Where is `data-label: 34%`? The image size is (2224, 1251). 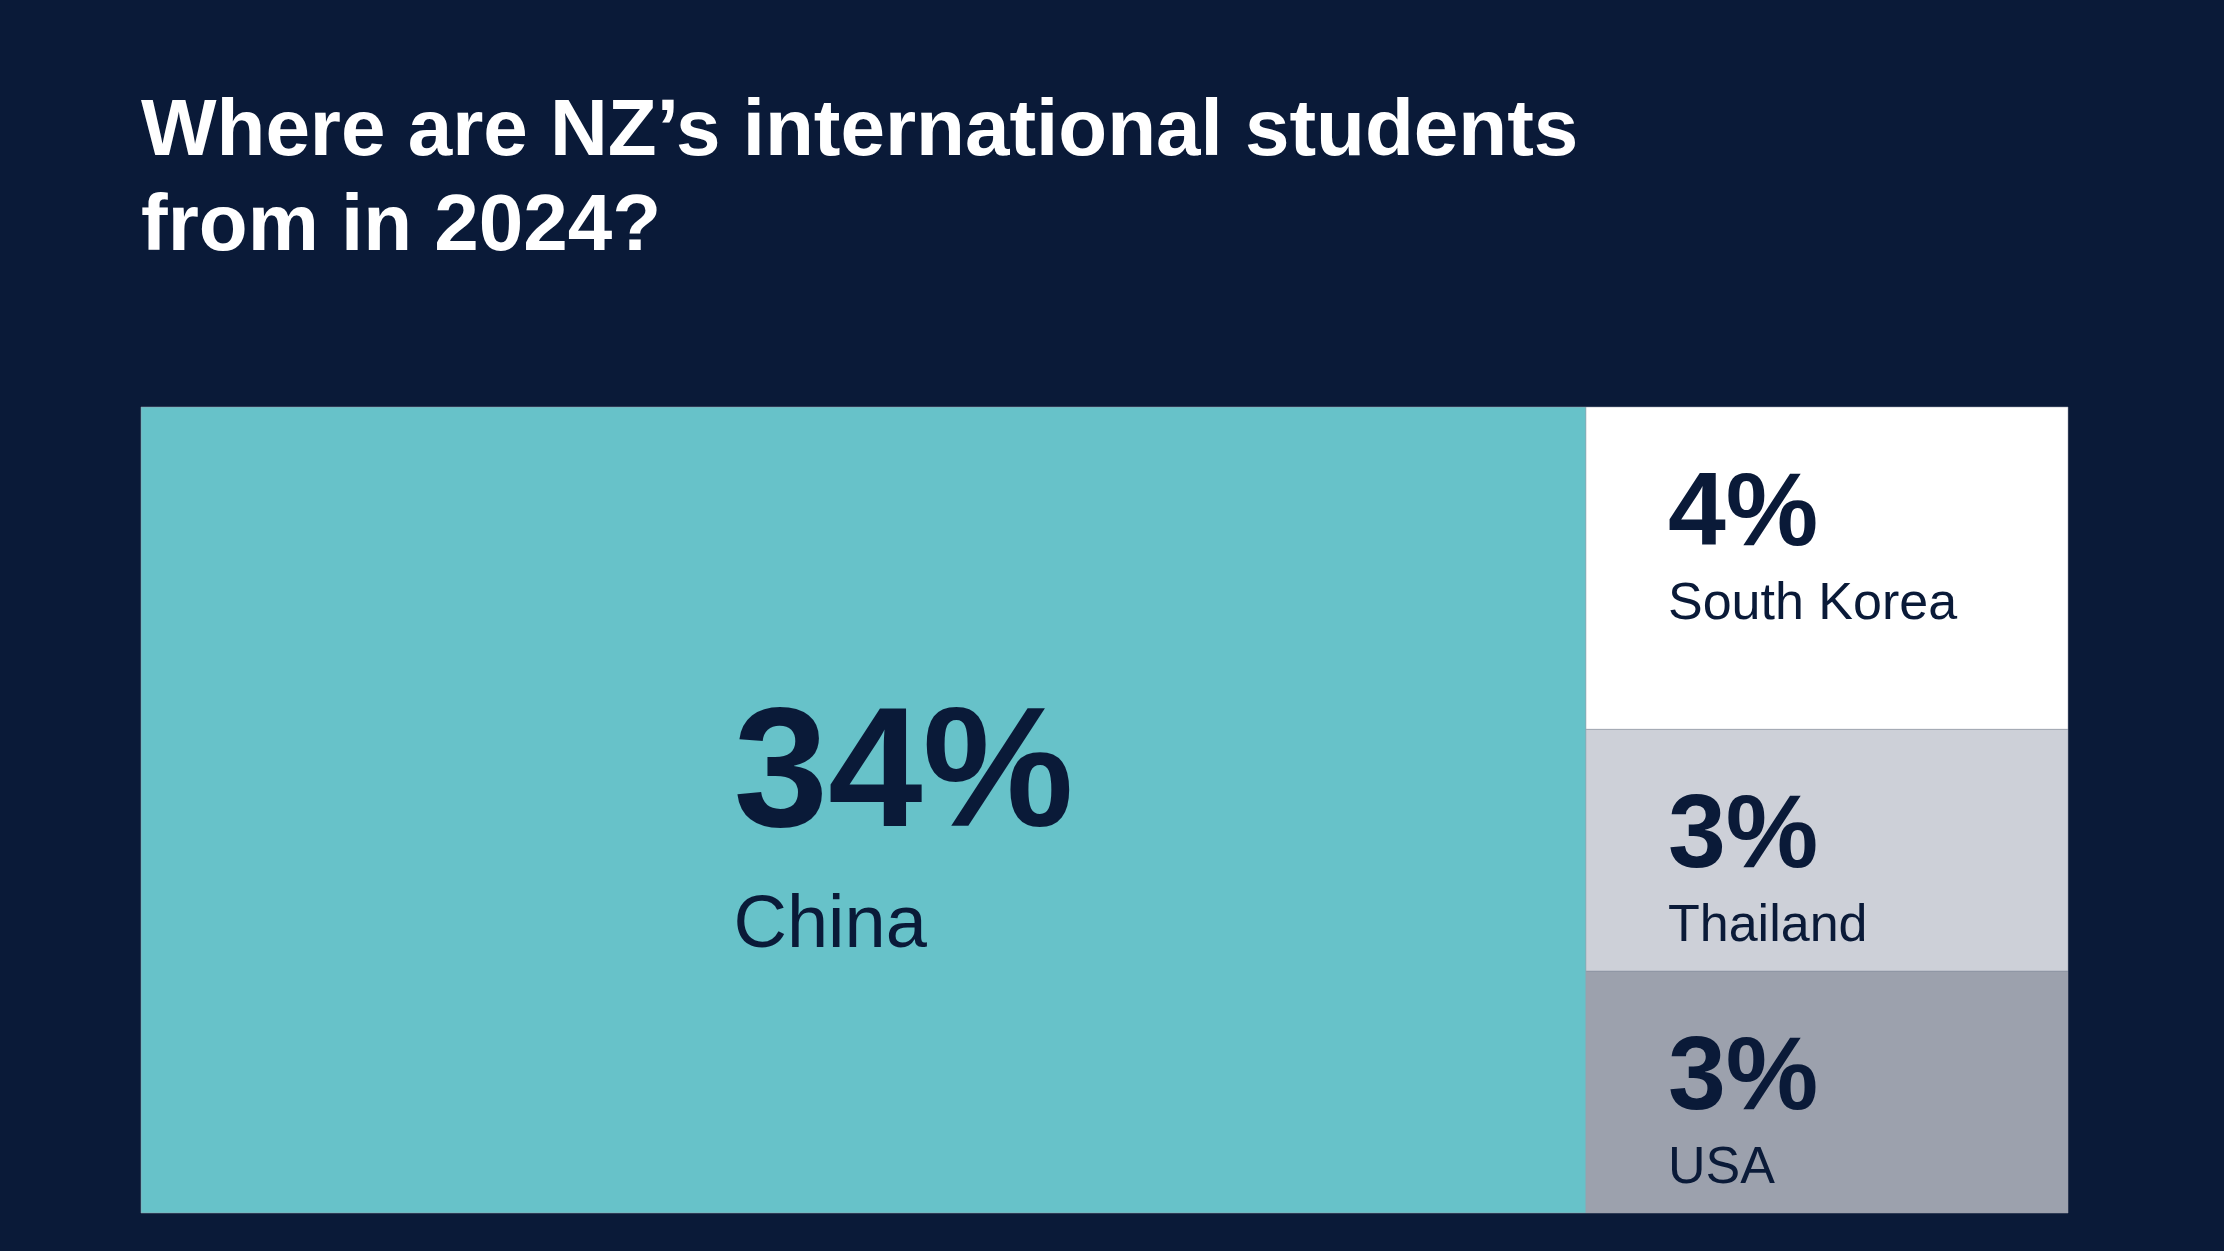
data-label: 34% is located at coordinates (903, 767).